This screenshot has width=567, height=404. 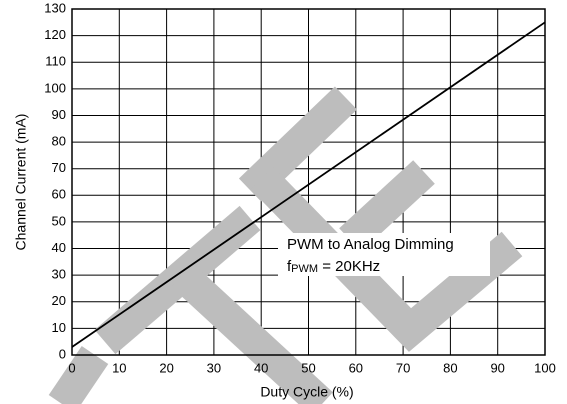 I want to click on y-tick-label: 130, so click(x=55, y=7).